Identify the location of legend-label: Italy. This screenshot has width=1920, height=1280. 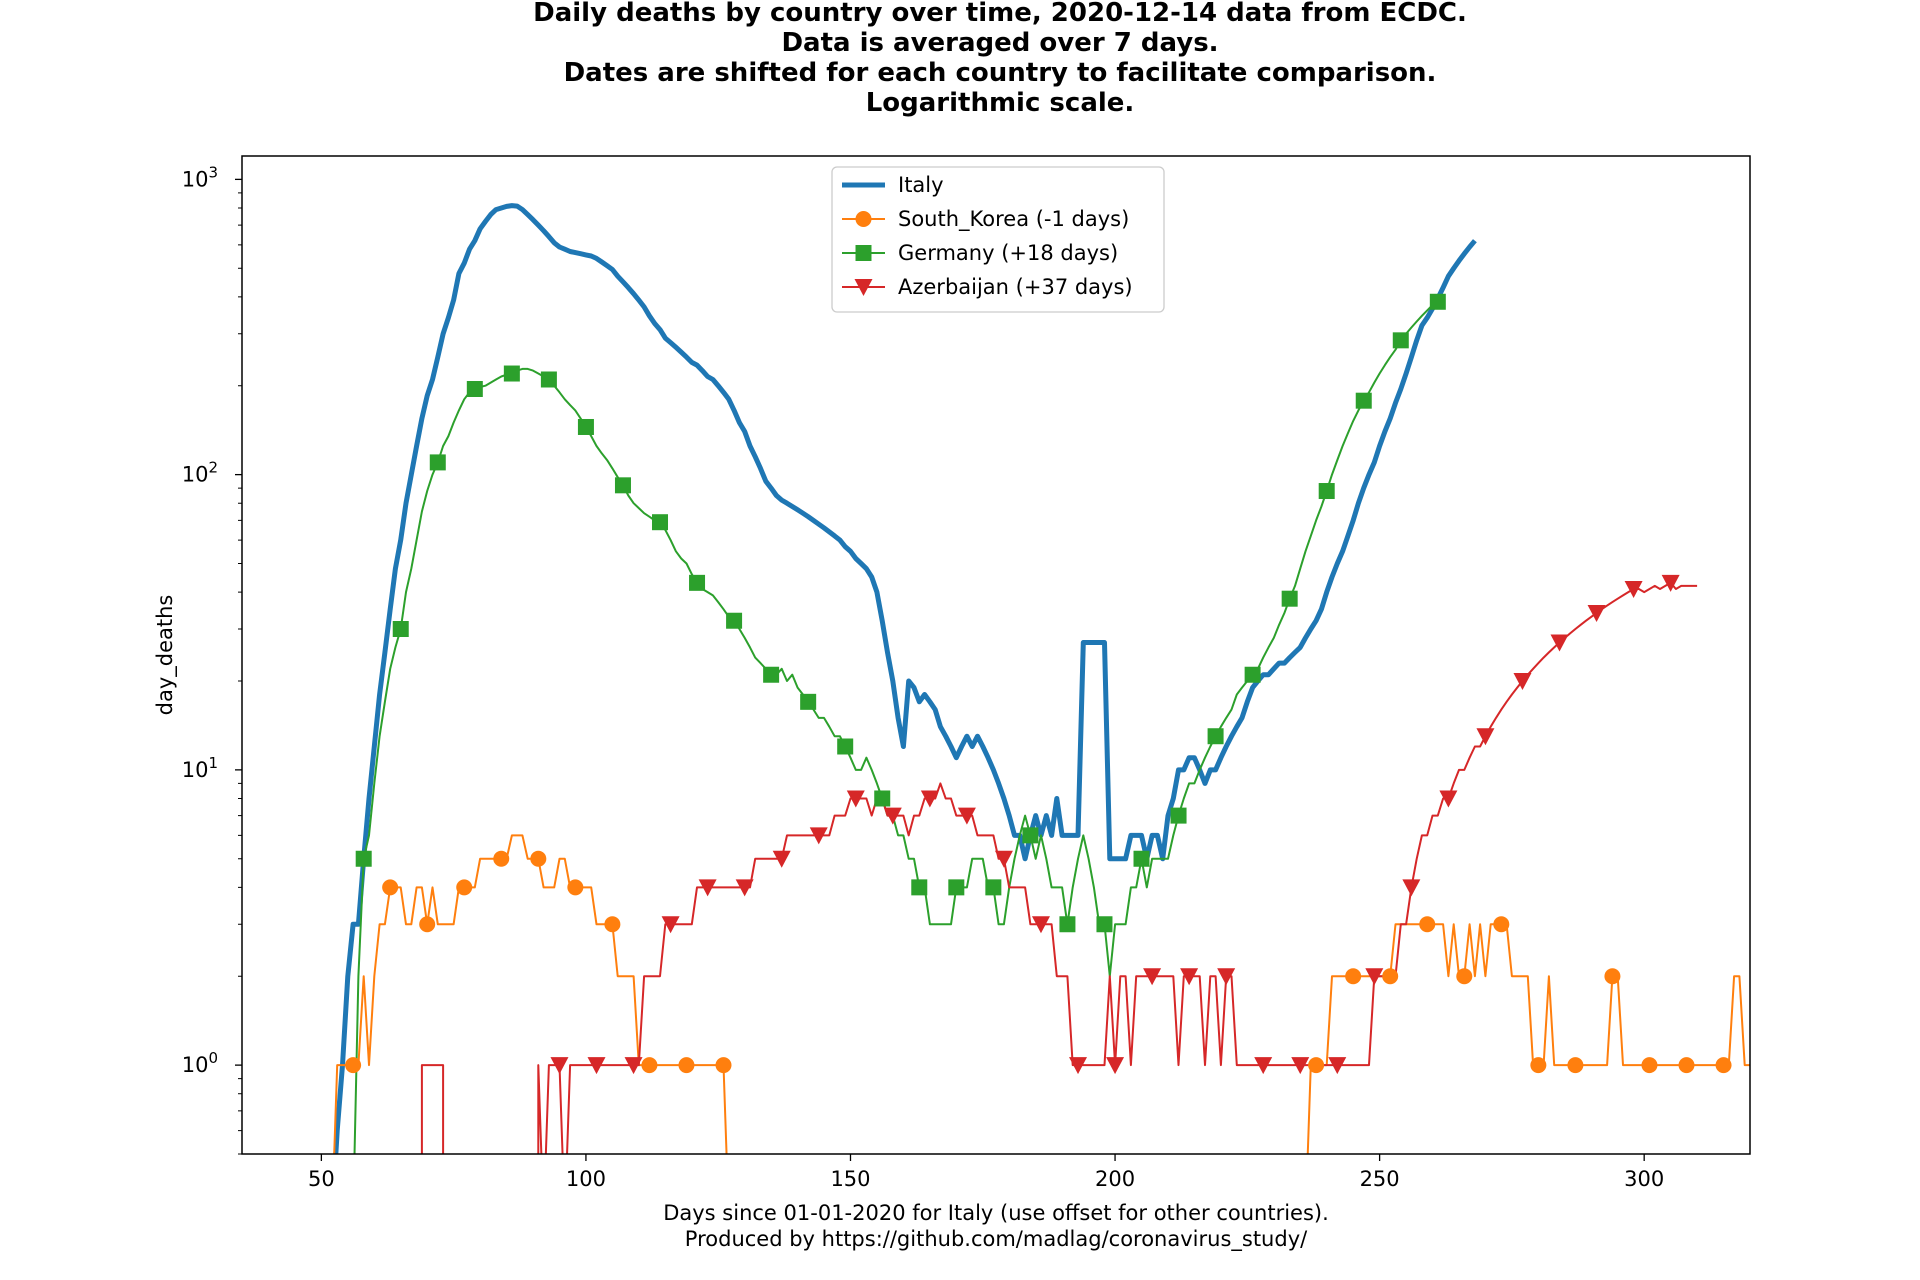
(921, 185).